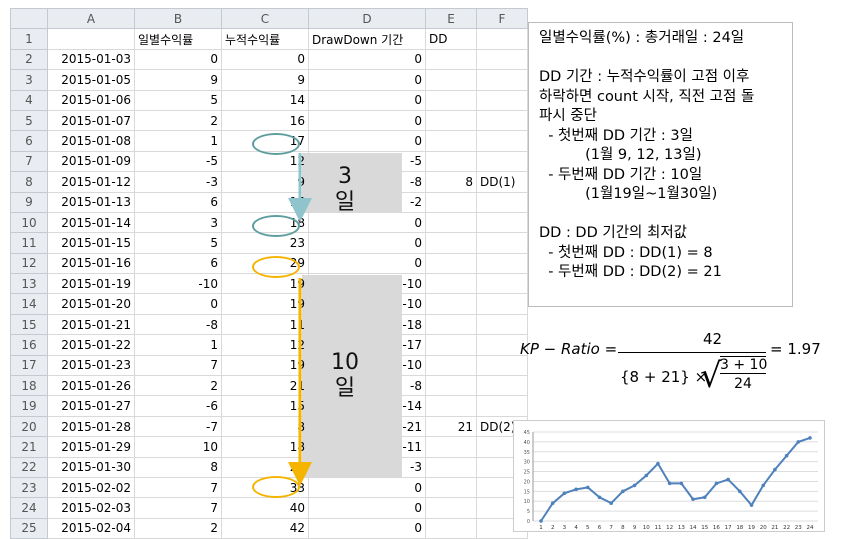 This screenshot has height=539, width=865. I want to click on row-header: 10, so click(29, 222).